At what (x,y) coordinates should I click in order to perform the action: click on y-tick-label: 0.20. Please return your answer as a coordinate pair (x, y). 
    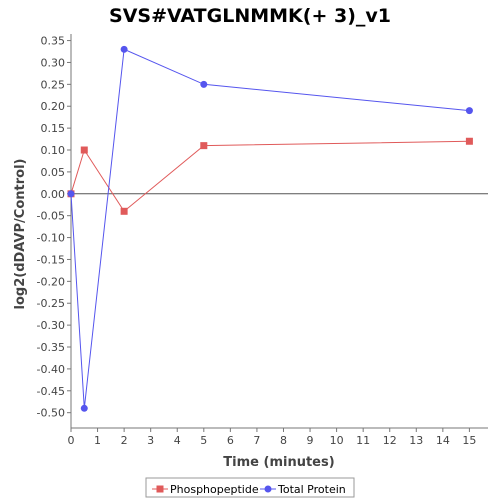
    Looking at the image, I should click on (53, 106).